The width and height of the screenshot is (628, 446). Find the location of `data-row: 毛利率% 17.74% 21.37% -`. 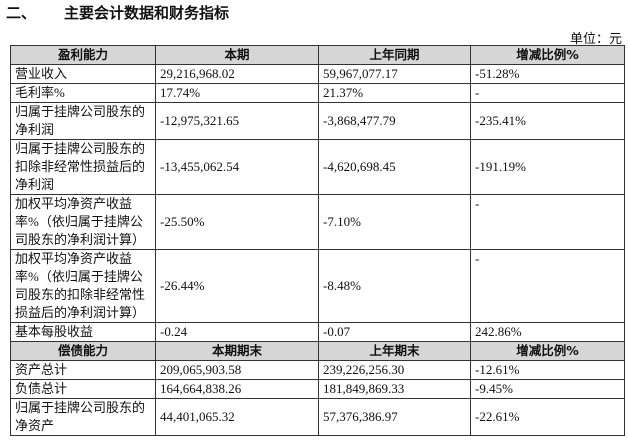

data-row: 毛利率% 17.74% 21.37% - is located at coordinates (317, 93).